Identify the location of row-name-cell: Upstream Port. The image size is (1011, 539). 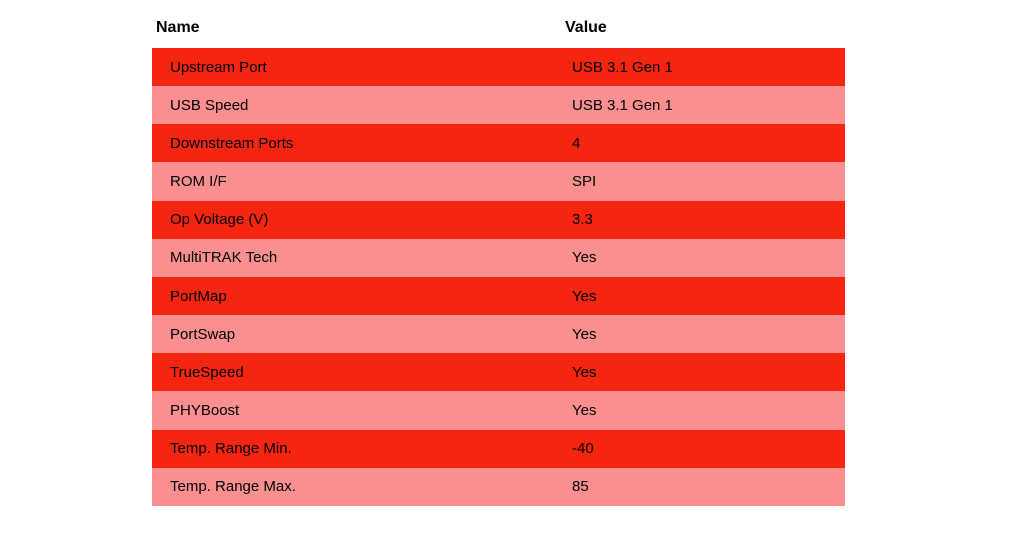
(218, 67).